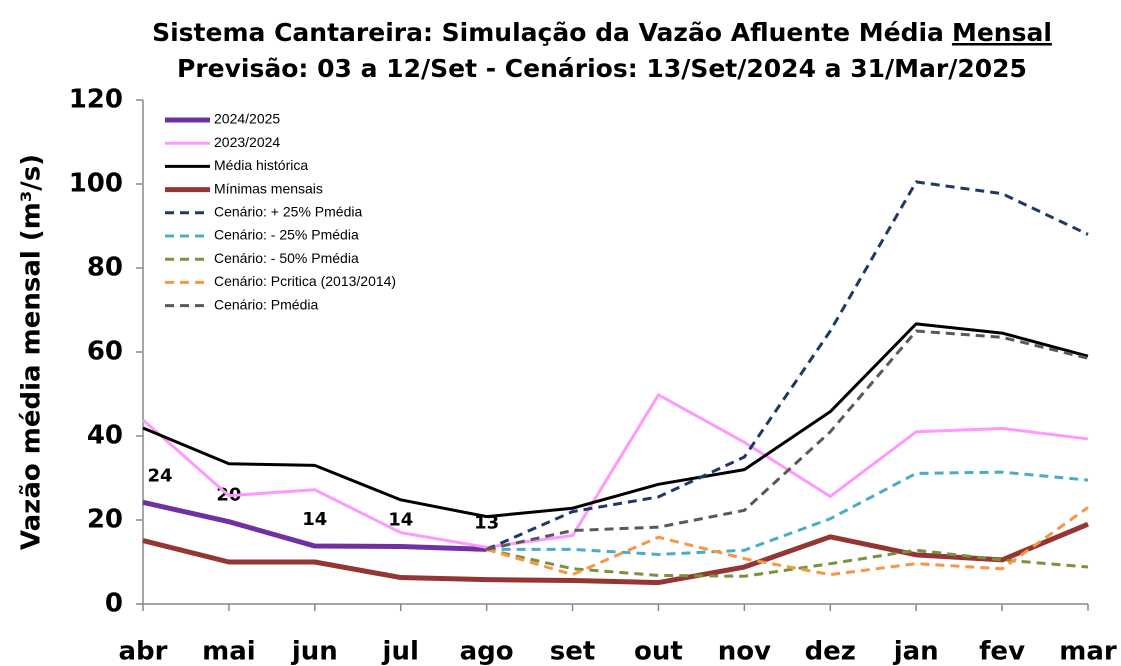  What do you see at coordinates (32, 352) in the screenshot?
I see `y-axis-label: Vazão média mensal (m³/s)` at bounding box center [32, 352].